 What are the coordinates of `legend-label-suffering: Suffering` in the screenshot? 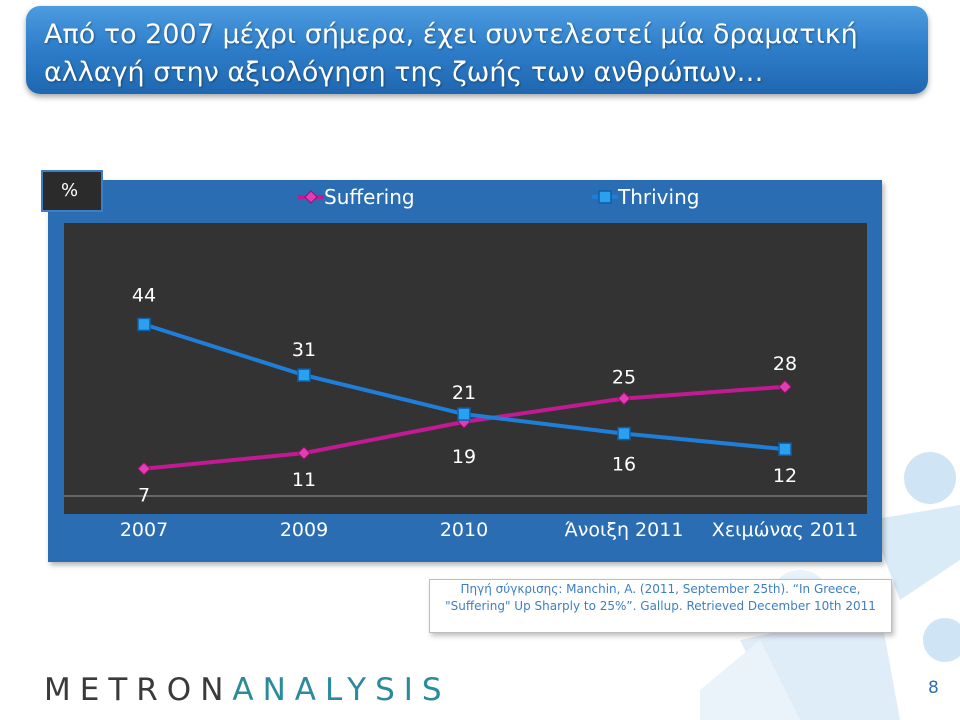 It's located at (369, 197).